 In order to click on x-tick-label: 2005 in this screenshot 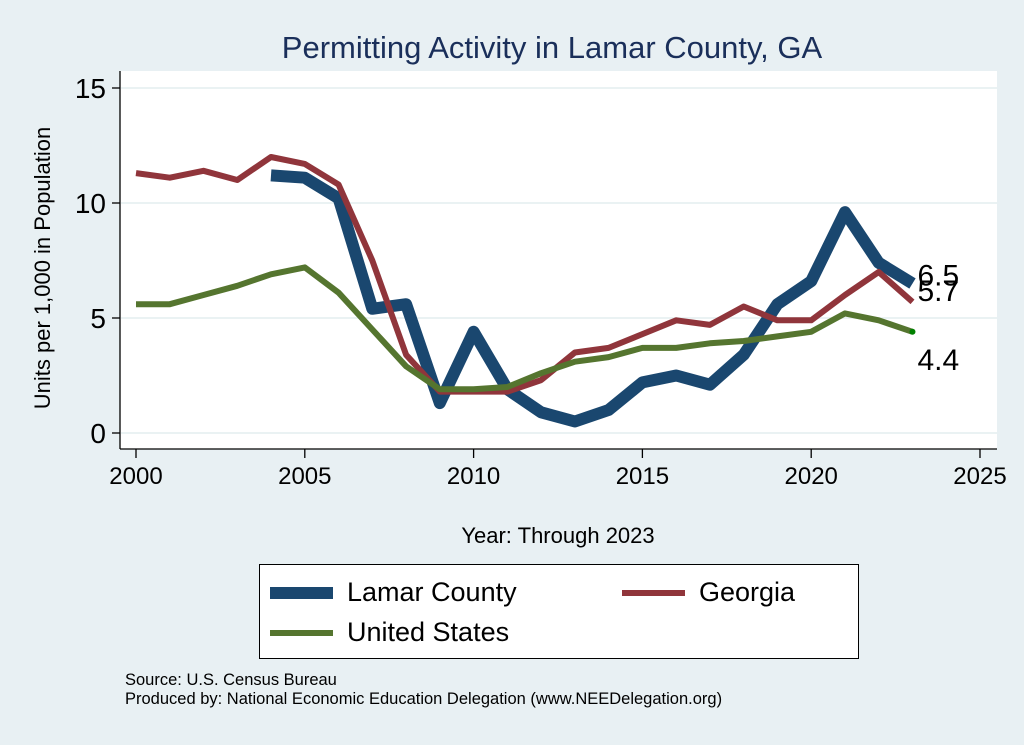, I will do `click(304, 476)`.